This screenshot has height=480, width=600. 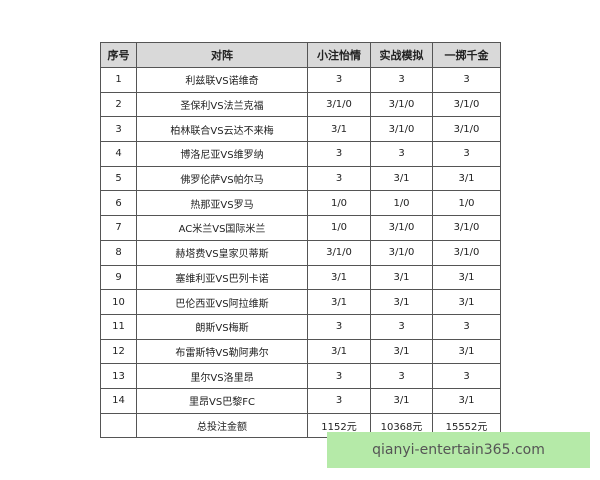 What do you see at coordinates (118, 252) in the screenshot?
I see `table-cell: 8` at bounding box center [118, 252].